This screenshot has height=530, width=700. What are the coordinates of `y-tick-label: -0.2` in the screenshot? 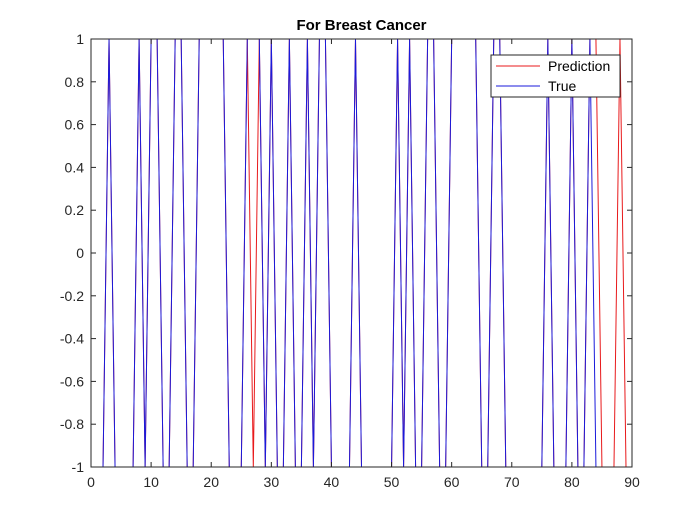 It's located at (72, 296).